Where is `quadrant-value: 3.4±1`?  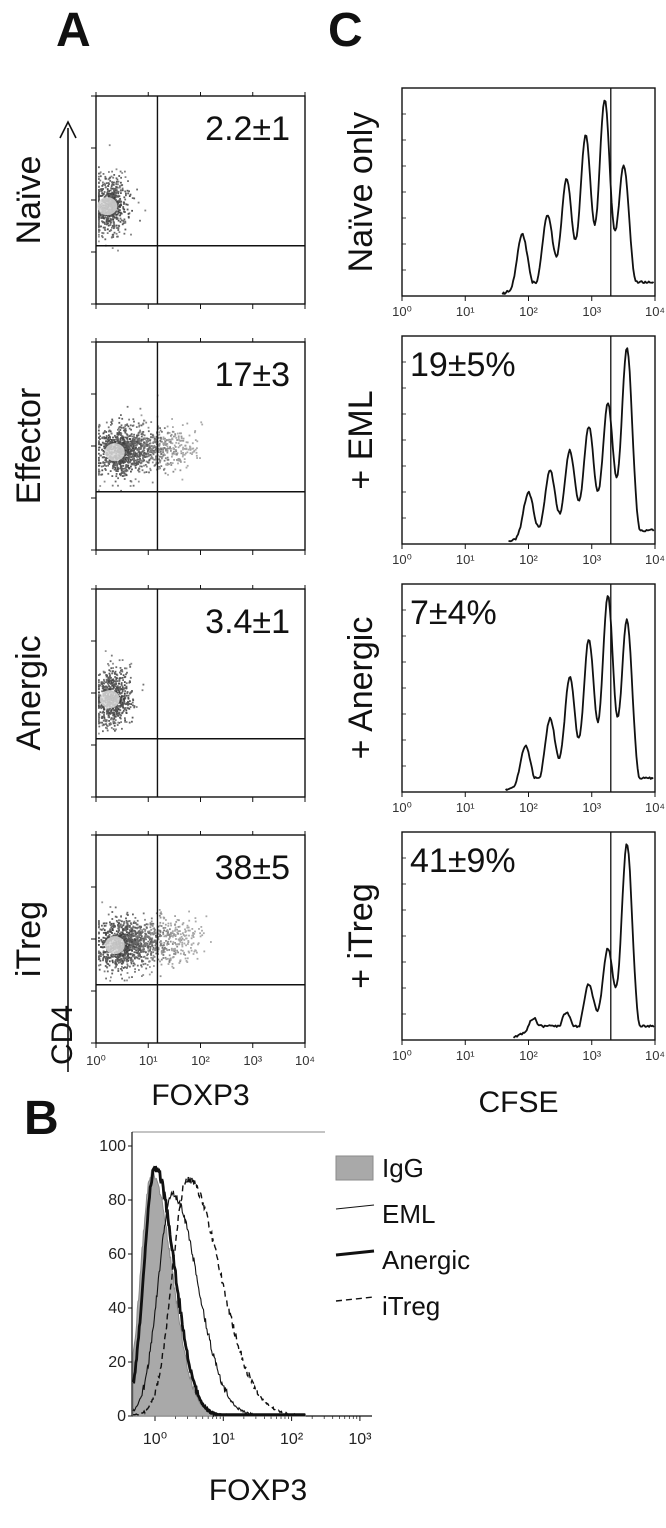
quadrant-value: 3.4±1 is located at coordinates (247, 622).